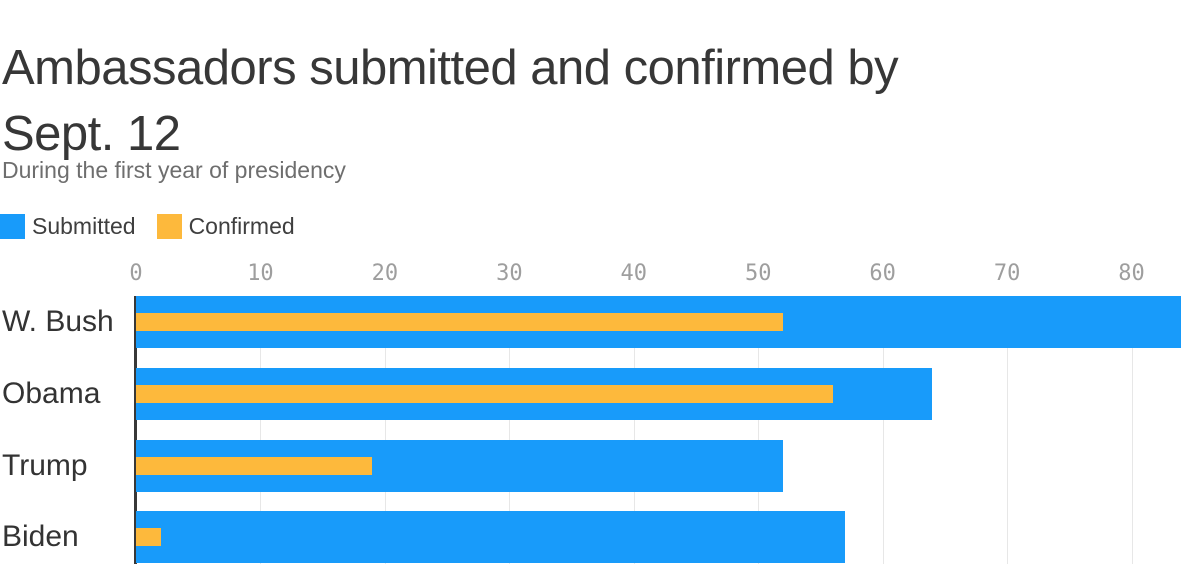 The width and height of the screenshot is (1200, 564). What do you see at coordinates (241, 226) in the screenshot?
I see `legend-label-confirmed: Confirmed` at bounding box center [241, 226].